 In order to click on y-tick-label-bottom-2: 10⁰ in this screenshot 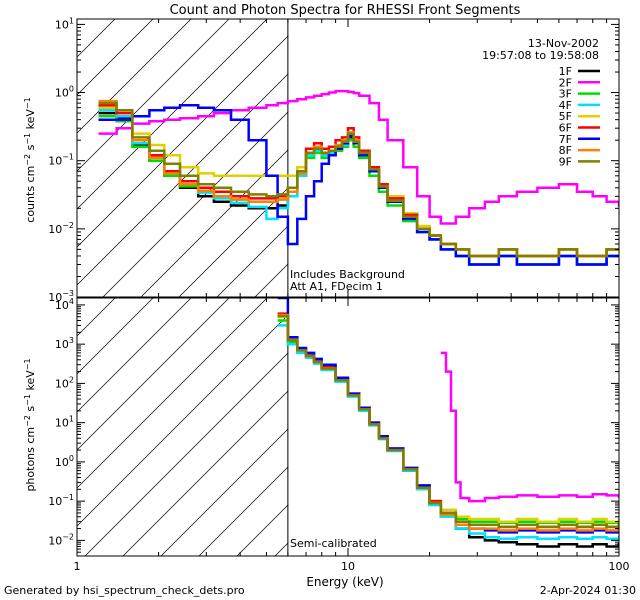, I will do `click(64, 461)`.